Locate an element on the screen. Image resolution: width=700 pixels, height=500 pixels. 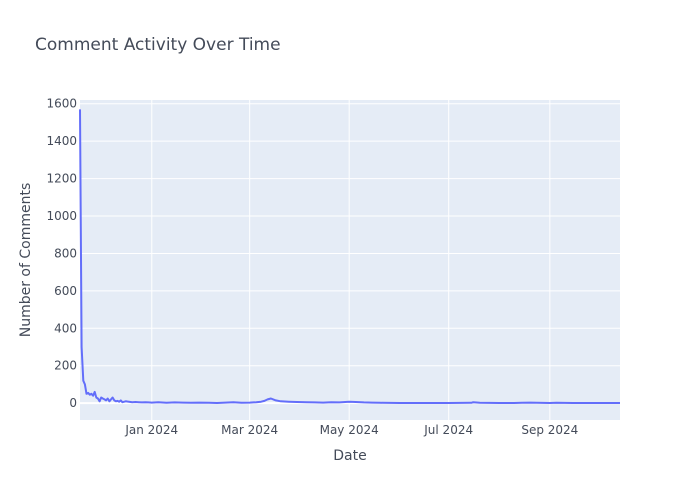
y-tick-label: 1600 is located at coordinates (61, 104).